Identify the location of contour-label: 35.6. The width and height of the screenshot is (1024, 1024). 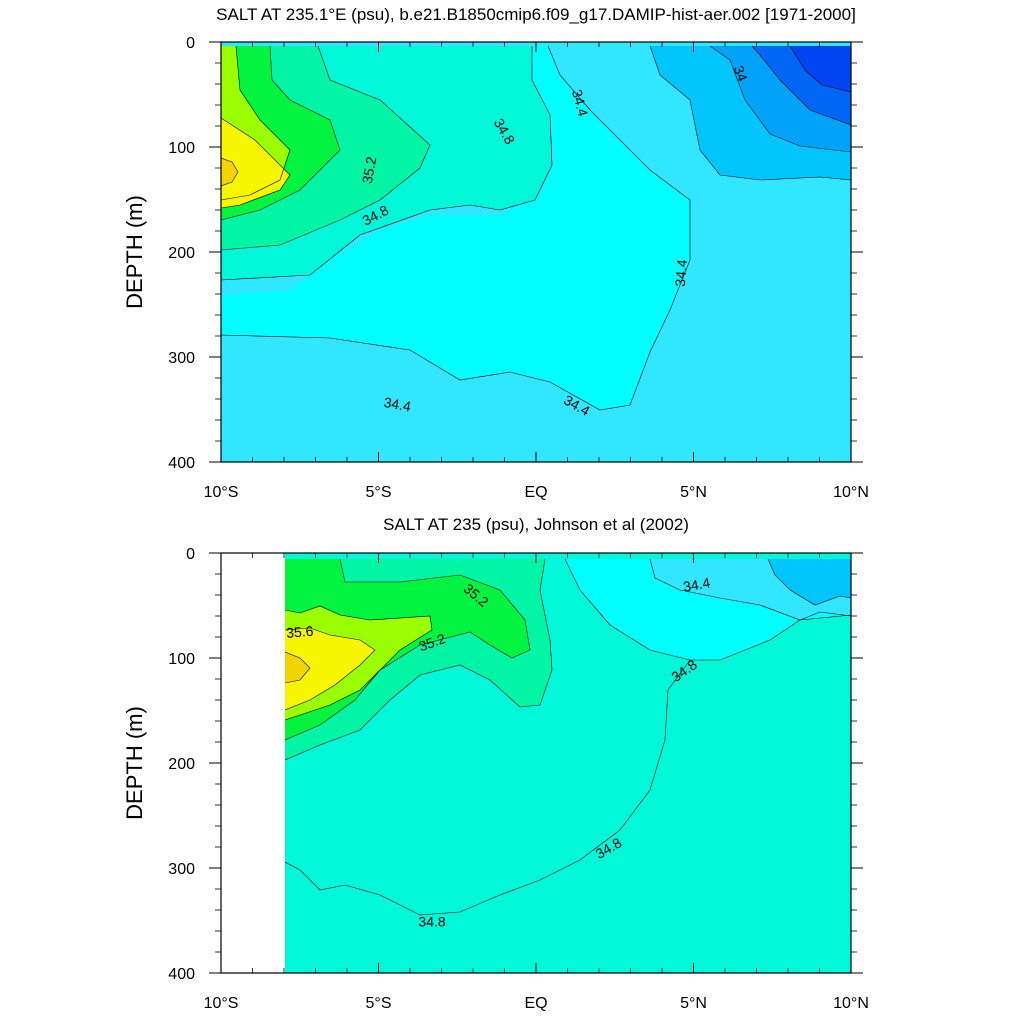
(299, 632).